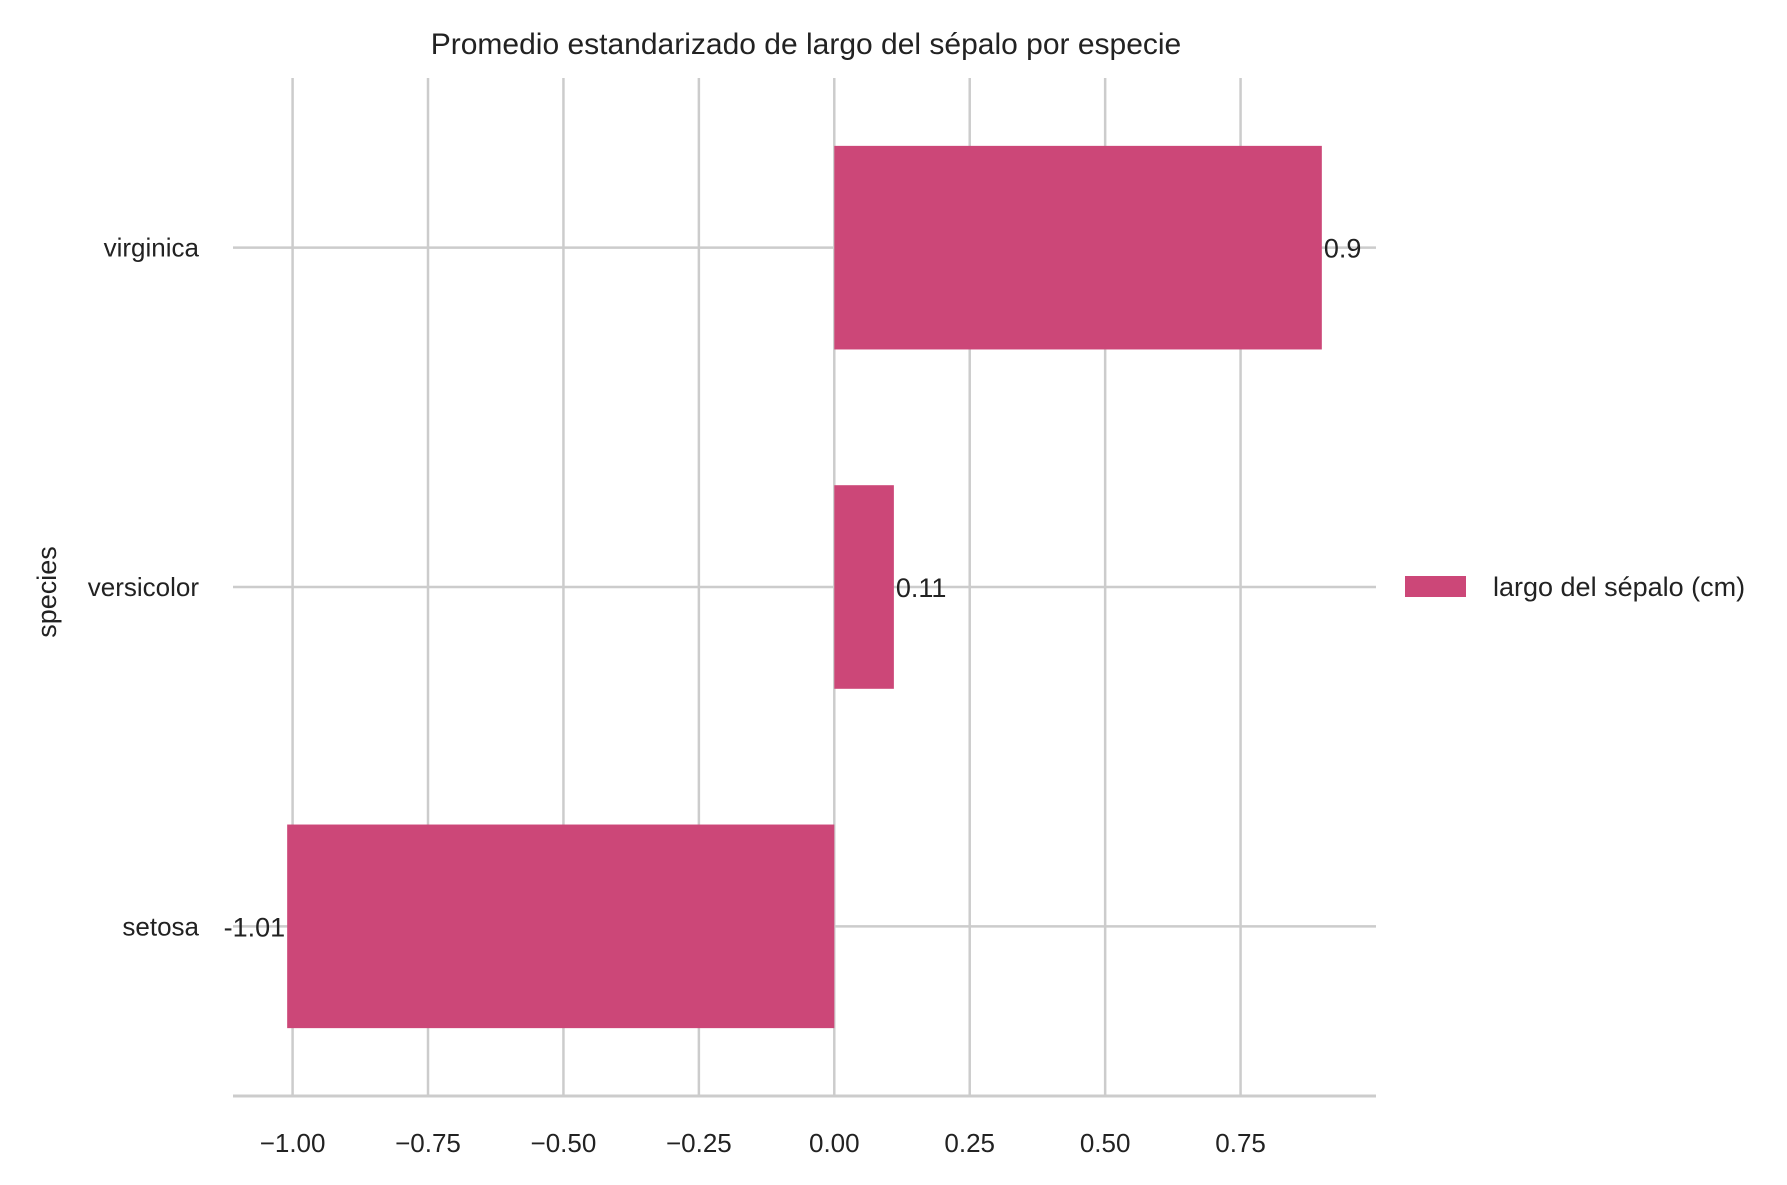 Image resolution: width=1787 pixels, height=1185 pixels. I want to click on x-tick-label: −0.75, so click(428, 1143).